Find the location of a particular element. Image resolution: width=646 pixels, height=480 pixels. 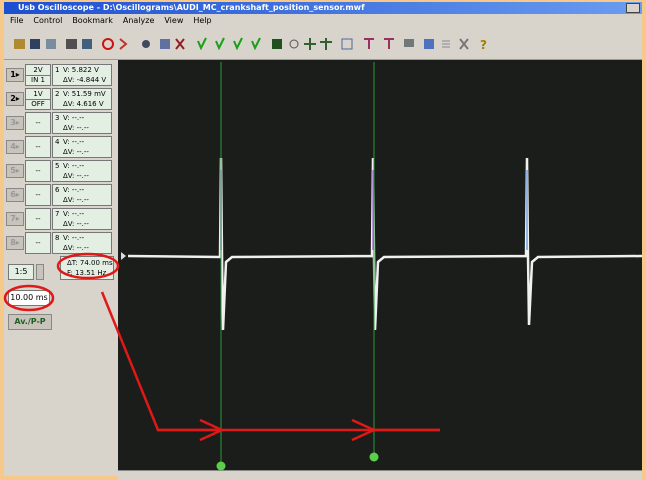

delta-voltage: ΔV: -4.844 V is located at coordinates (85, 80).